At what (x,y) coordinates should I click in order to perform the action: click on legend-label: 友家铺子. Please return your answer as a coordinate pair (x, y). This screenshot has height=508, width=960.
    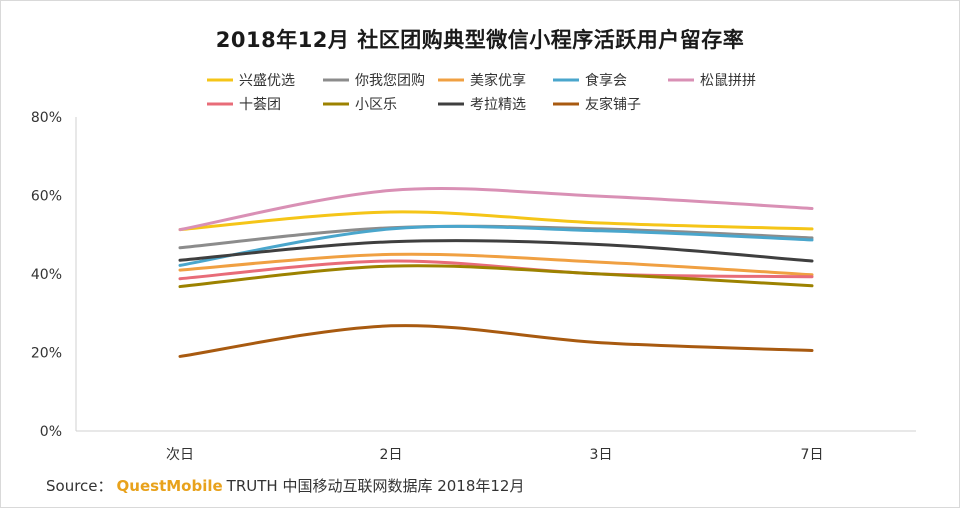
    Looking at the image, I should click on (613, 104).